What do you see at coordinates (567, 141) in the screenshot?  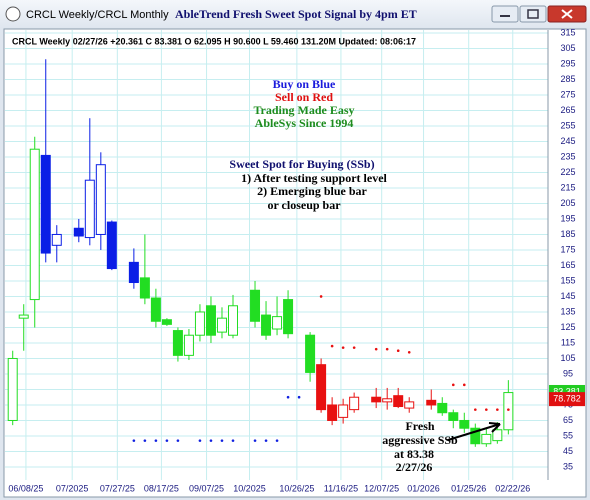 I see `y-tick-label: 245` at bounding box center [567, 141].